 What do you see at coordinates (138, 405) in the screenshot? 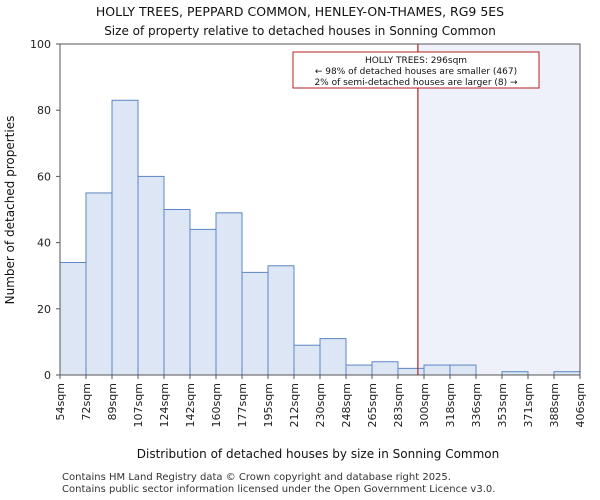
I see `x-tick-label: 107sqm` at bounding box center [138, 405].